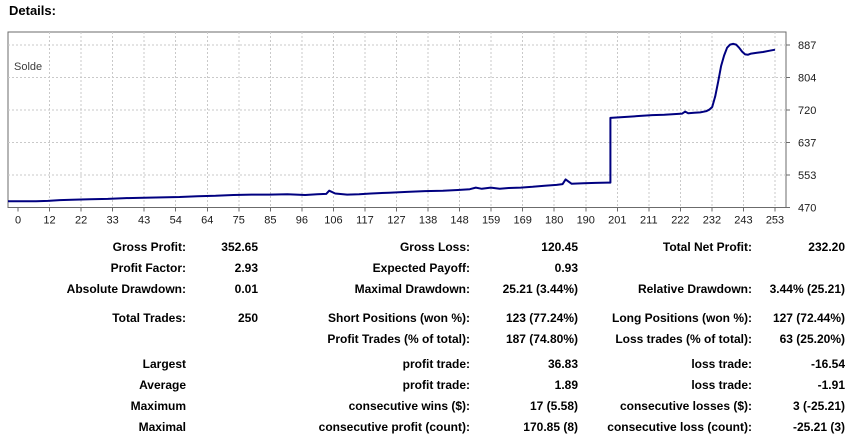 The height and width of the screenshot is (435, 861). I want to click on stat-label-col2: consecutive wins ($):, so click(409, 405).